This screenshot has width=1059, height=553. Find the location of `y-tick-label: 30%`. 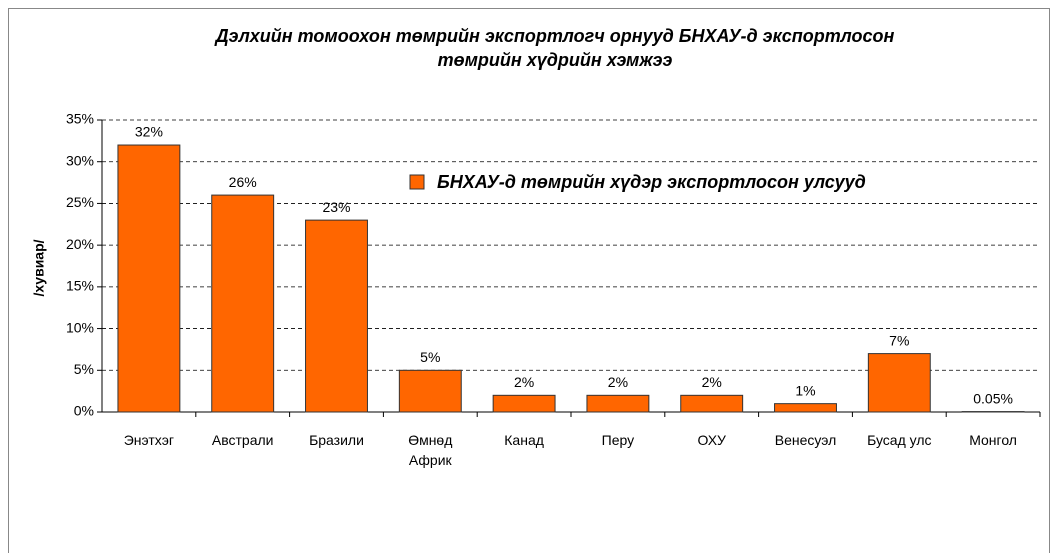

y-tick-label: 30% is located at coordinates (80, 160).